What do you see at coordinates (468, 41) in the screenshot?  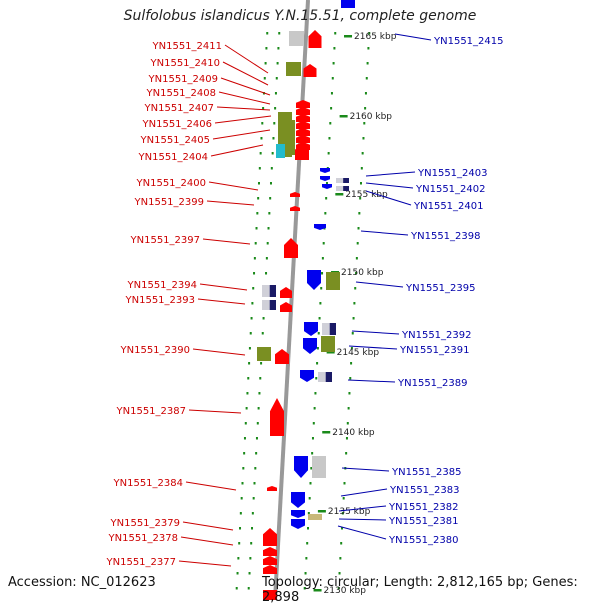 I see `gene-label-right: YN1551_2415` at bounding box center [468, 41].